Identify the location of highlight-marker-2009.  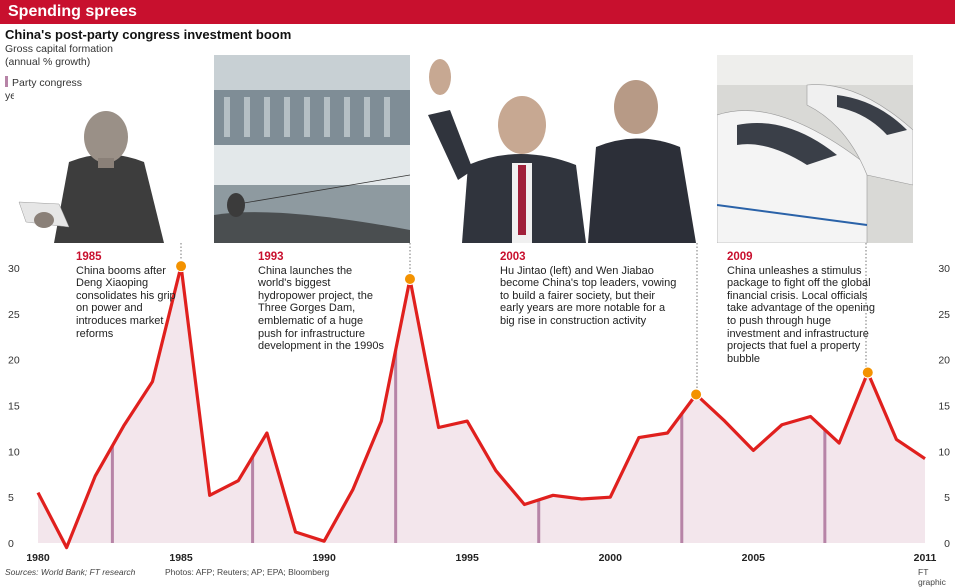
(867, 372).